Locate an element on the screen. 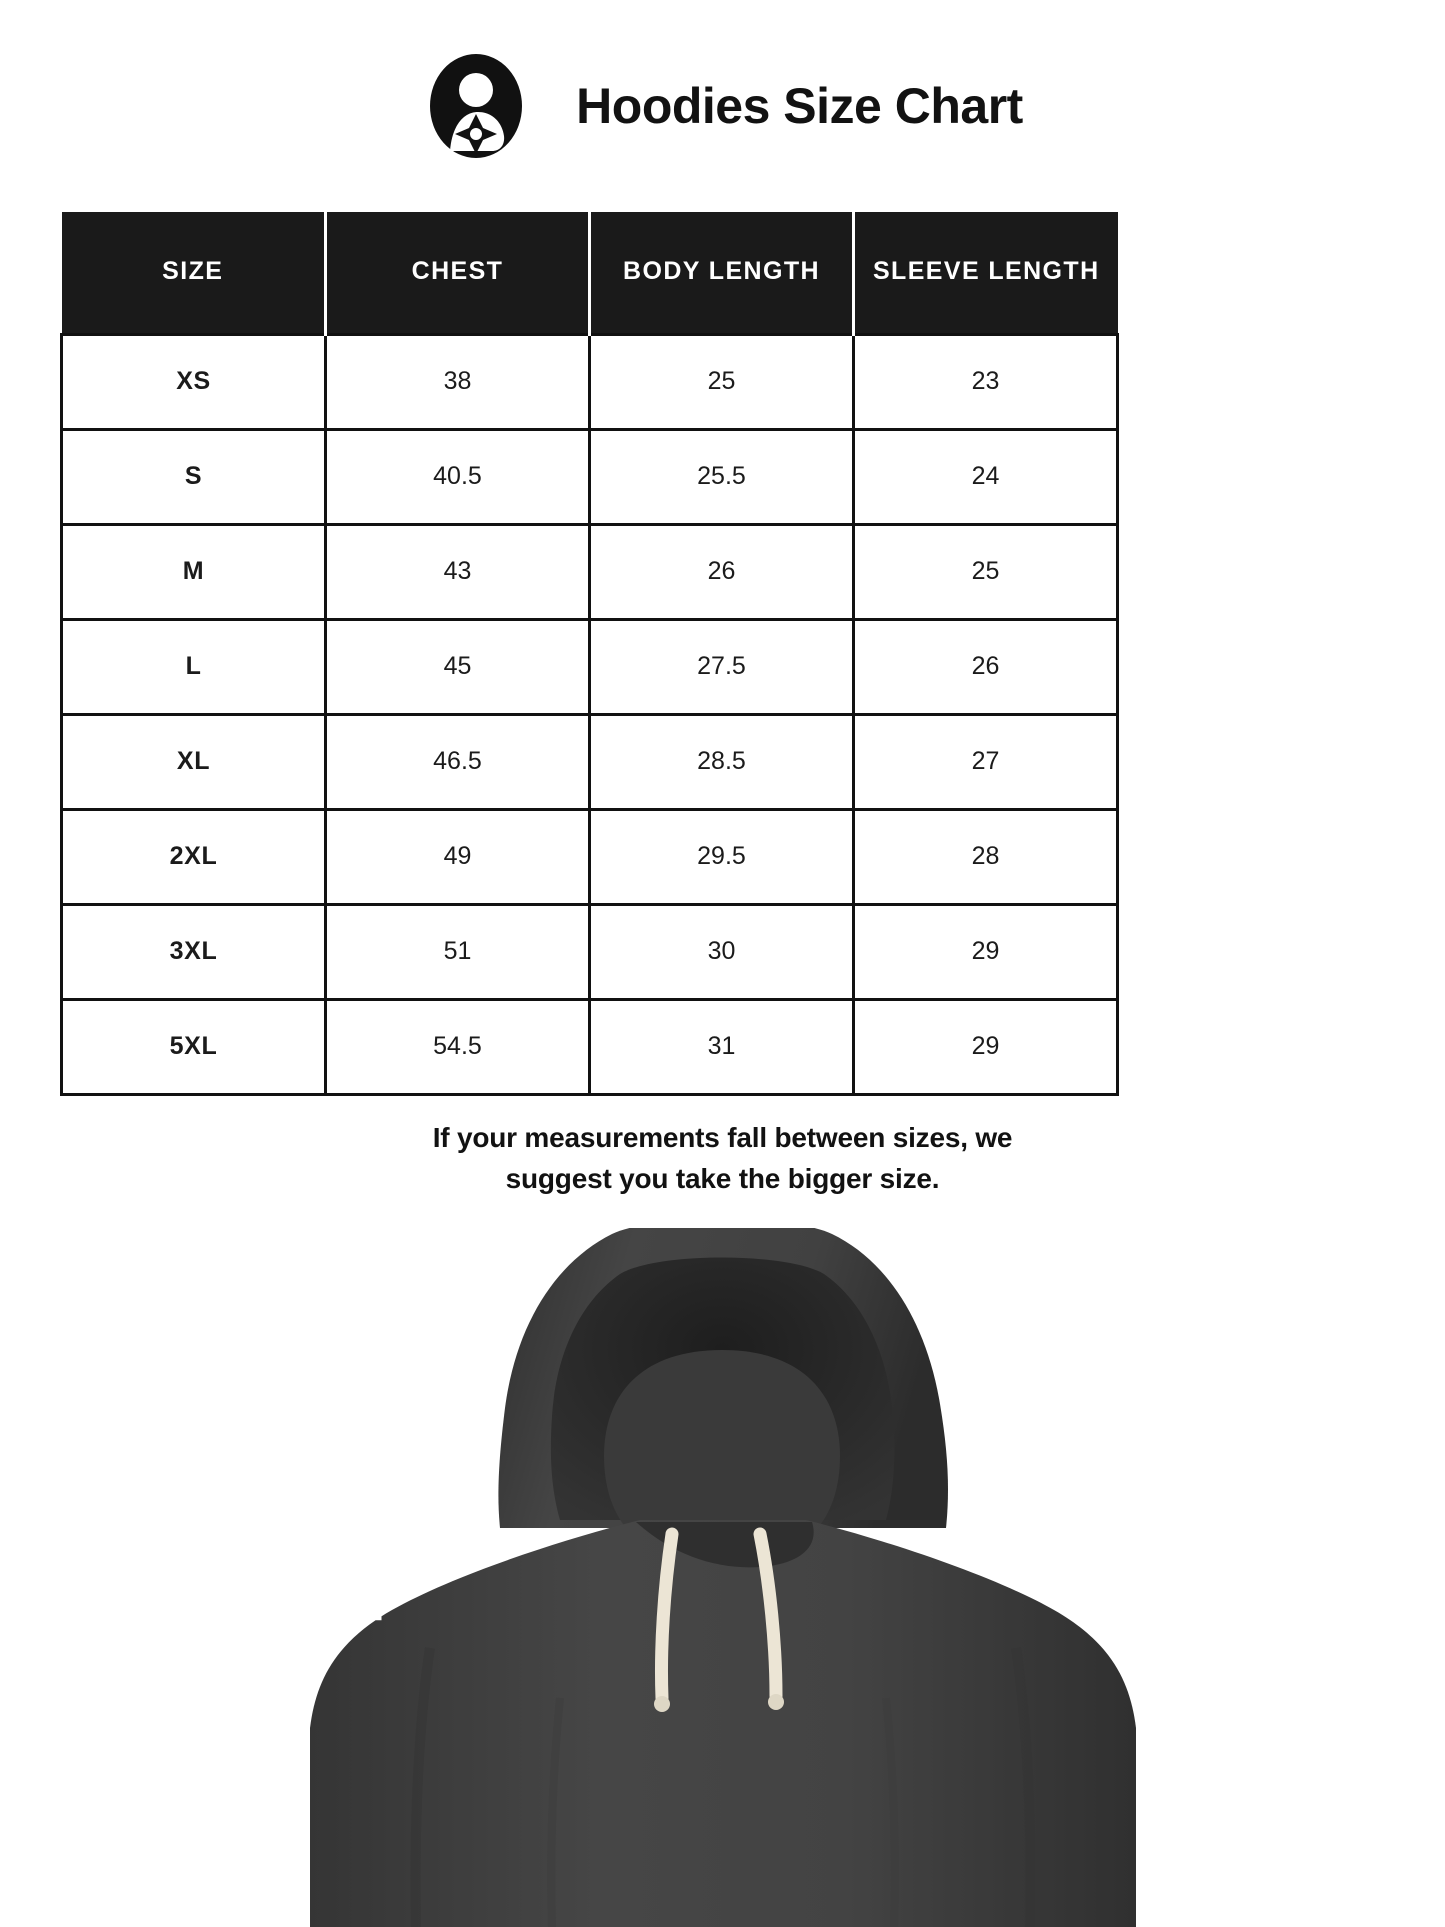 This screenshot has width=1445, height=1927. cell-sleeve-length: 28 is located at coordinates (985, 856).